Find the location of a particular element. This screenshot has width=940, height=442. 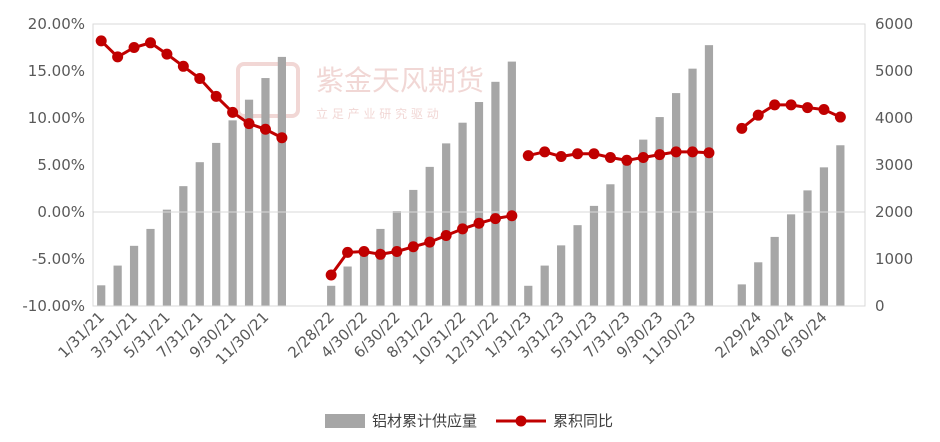

y-right-tick-label: 0 is located at coordinates (880, 306).